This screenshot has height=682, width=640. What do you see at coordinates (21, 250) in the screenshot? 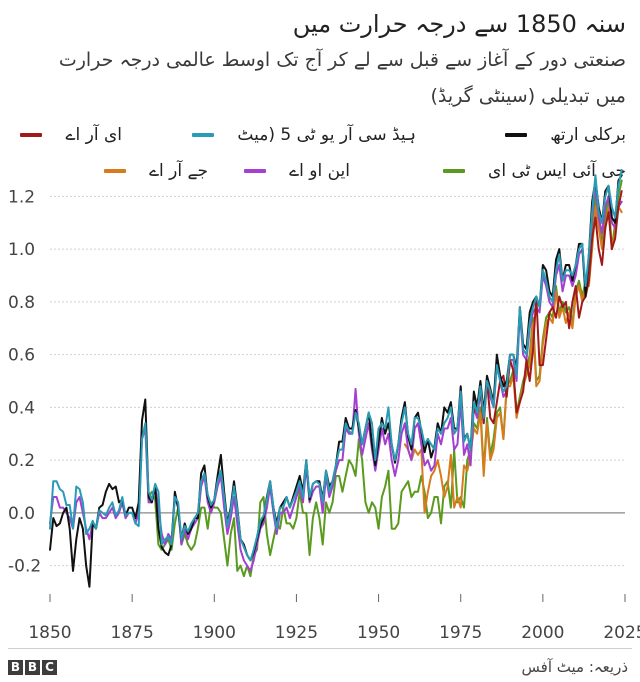
I see `y-tick-label-6: 1.0` at bounding box center [21, 250].